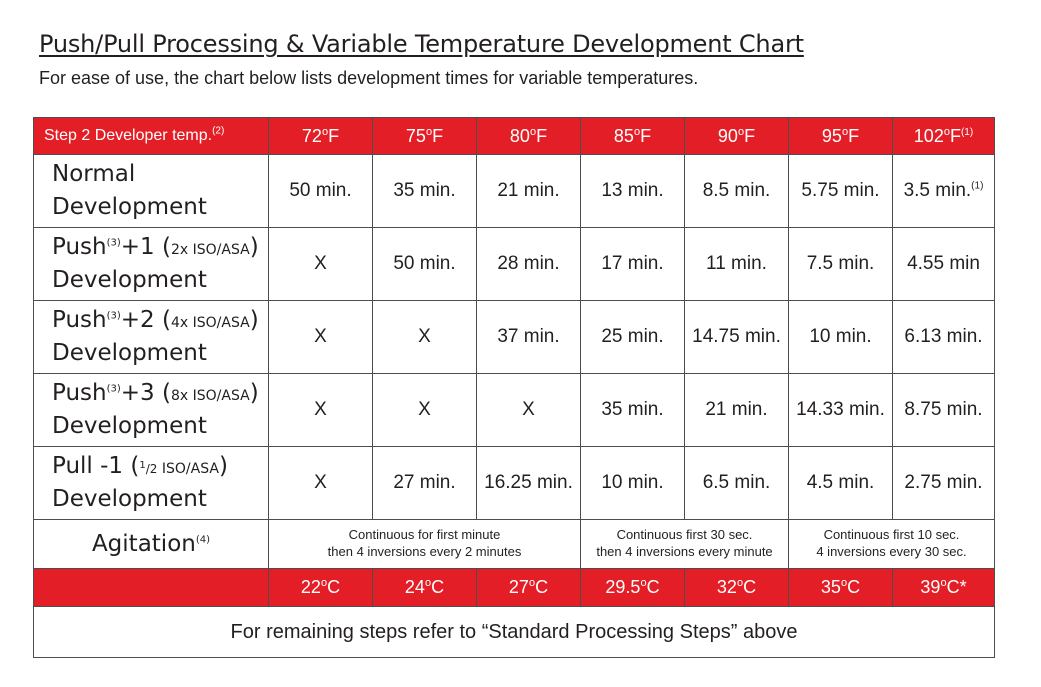 This screenshot has height=687, width=1041. Describe the element at coordinates (151, 544) in the screenshot. I see `agitation-label: Agitation(4)` at that location.